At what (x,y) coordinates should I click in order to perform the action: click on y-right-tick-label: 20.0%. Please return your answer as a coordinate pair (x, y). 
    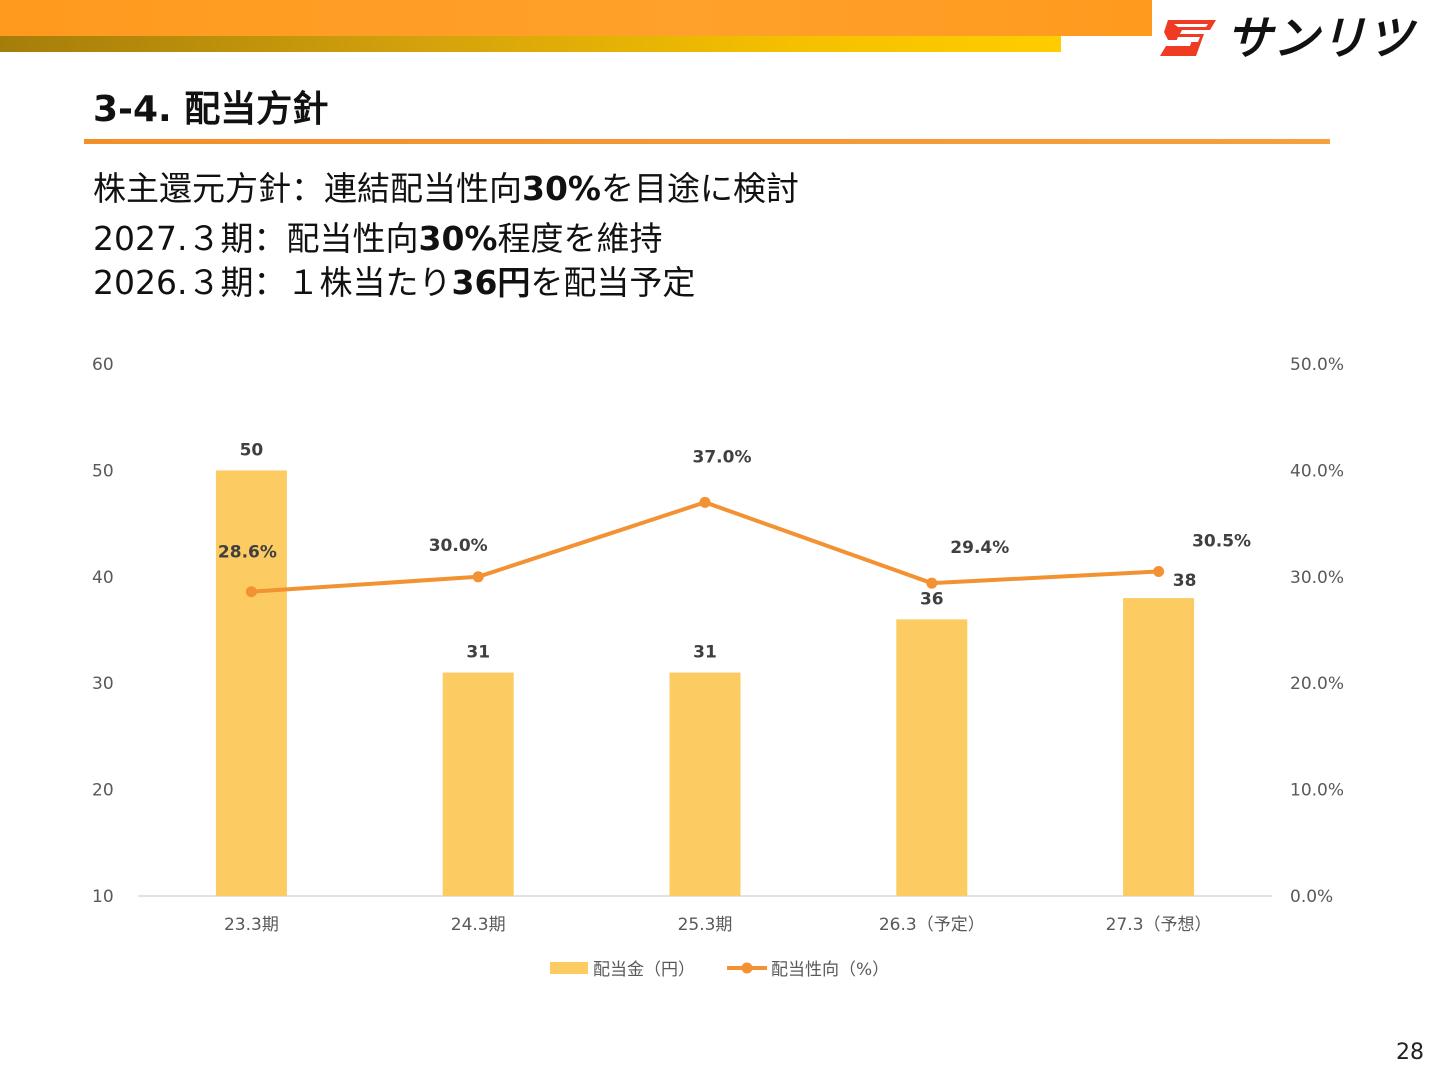
    Looking at the image, I should click on (1317, 684).